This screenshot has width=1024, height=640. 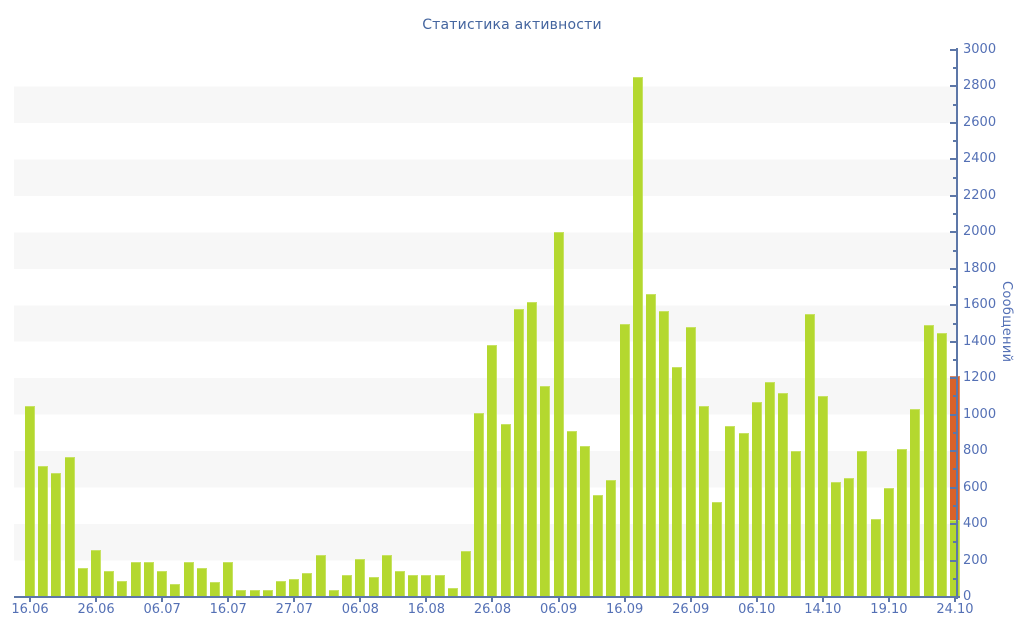 I want to click on y-tick-label: 1600, so click(x=980, y=305).